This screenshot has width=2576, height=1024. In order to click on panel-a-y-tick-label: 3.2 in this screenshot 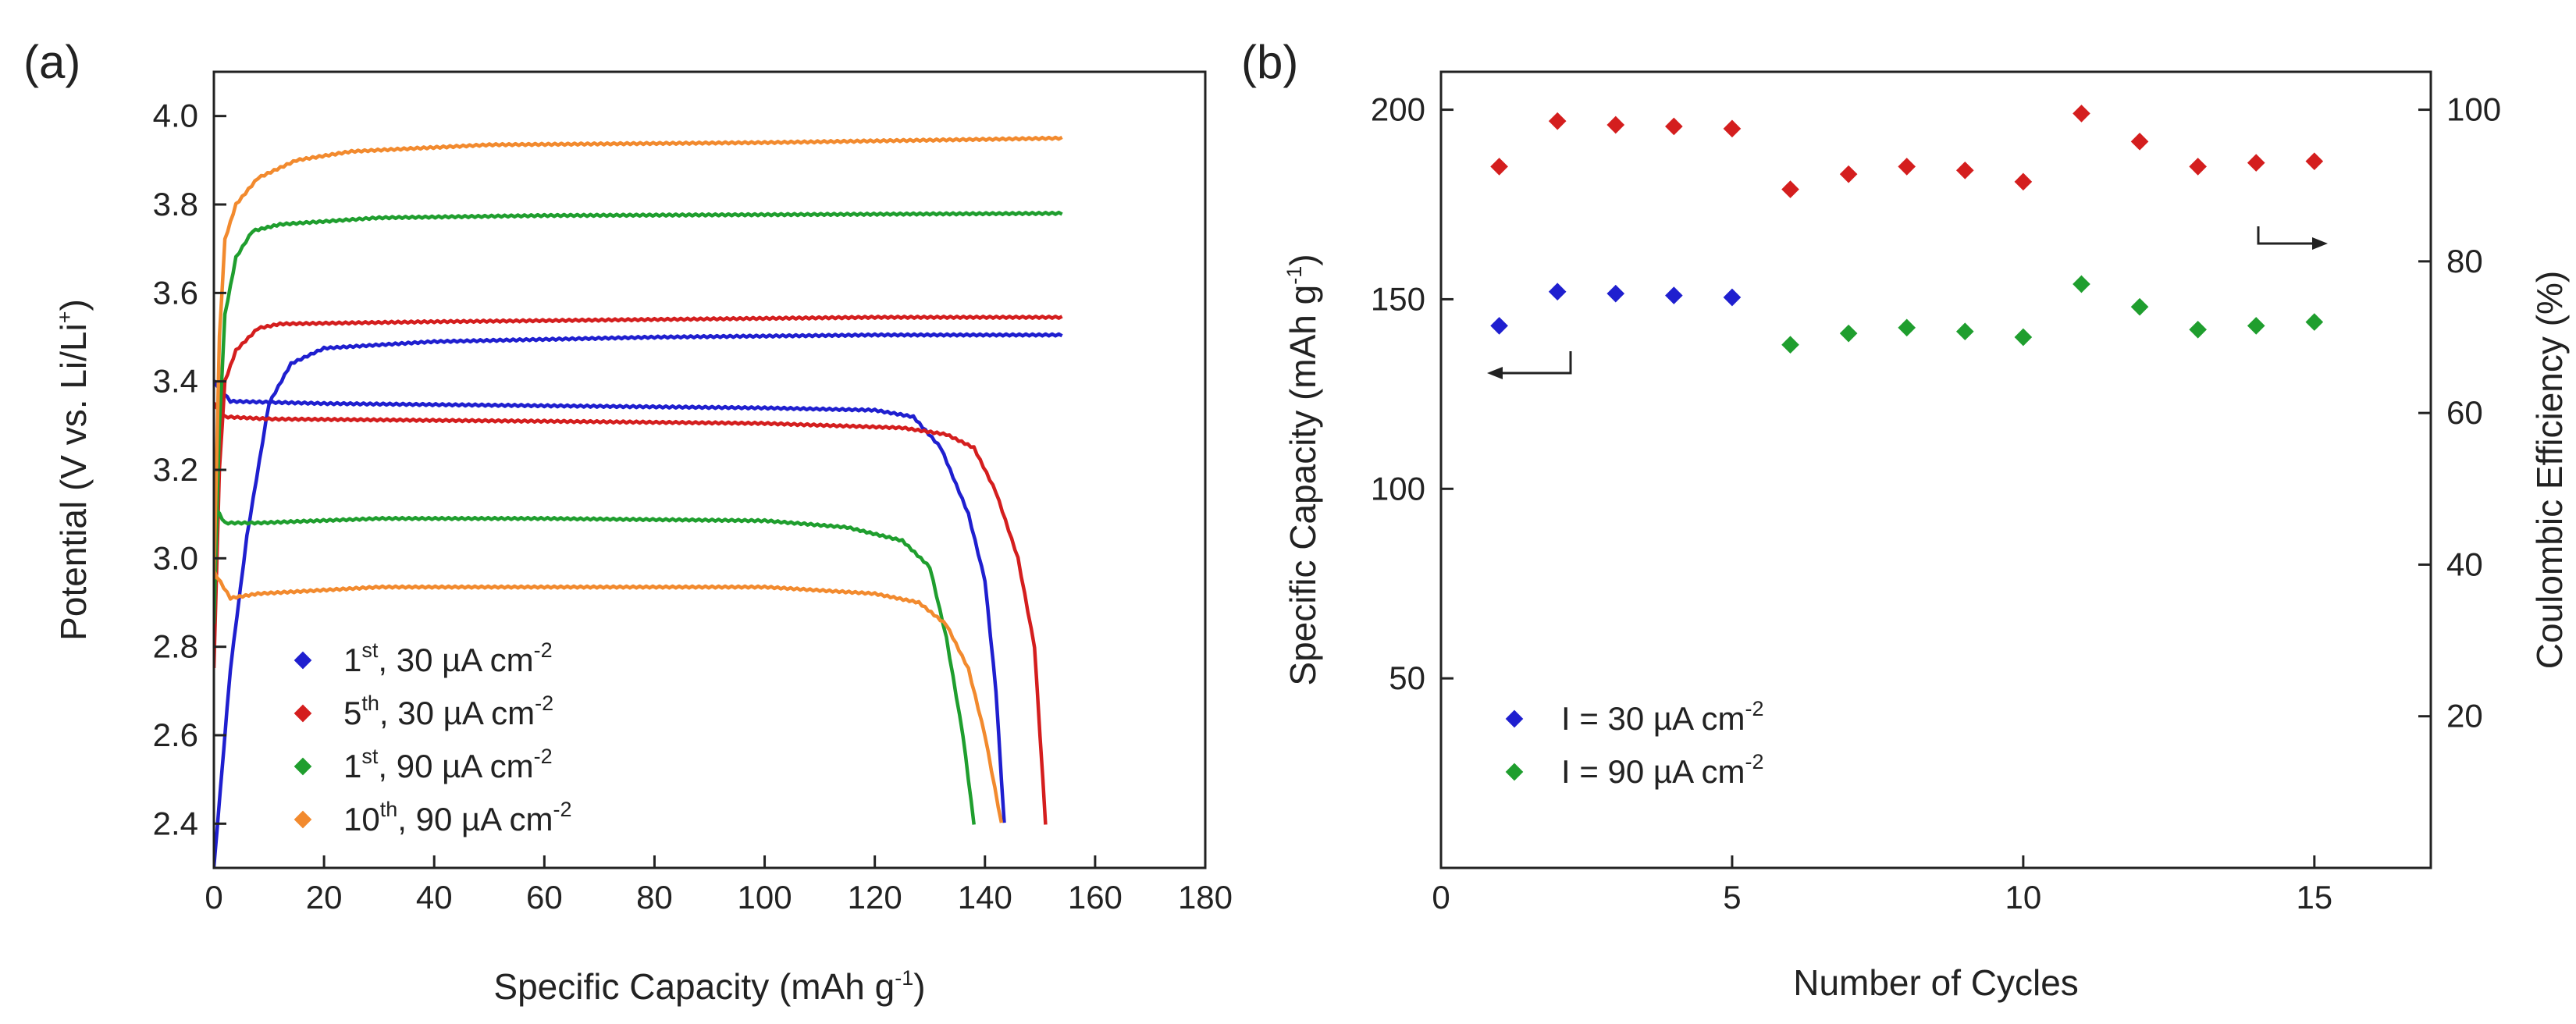, I will do `click(175, 469)`.